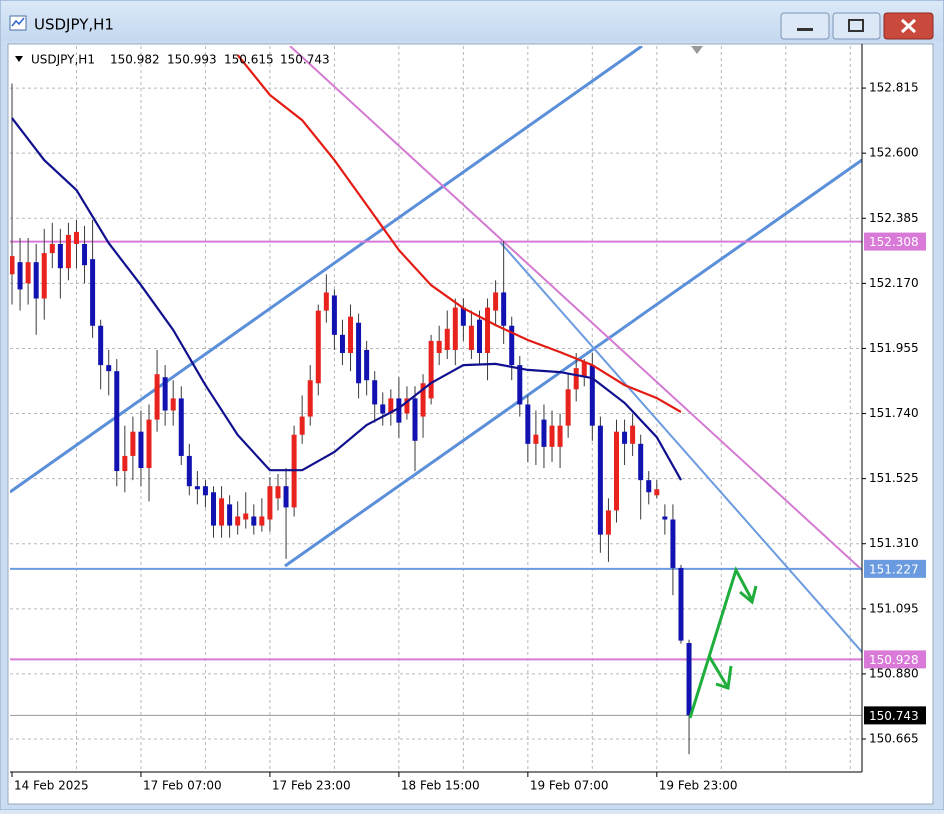 The height and width of the screenshot is (814, 944). Describe the element at coordinates (894, 348) in the screenshot. I see `y-tick-label: 151.955` at that location.